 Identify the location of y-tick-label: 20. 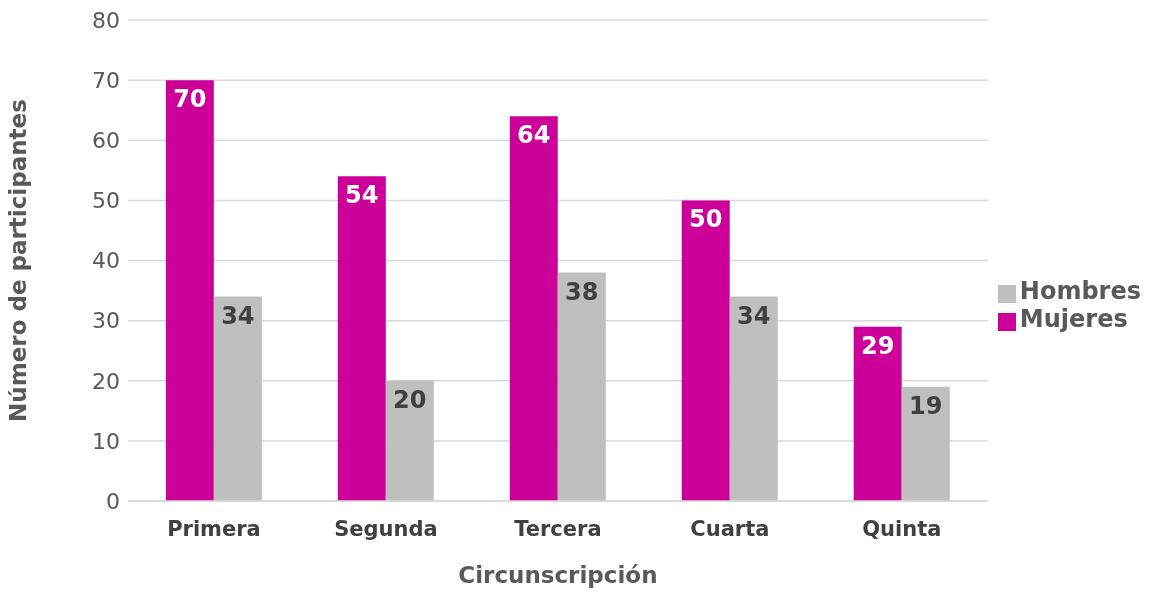
(106, 381).